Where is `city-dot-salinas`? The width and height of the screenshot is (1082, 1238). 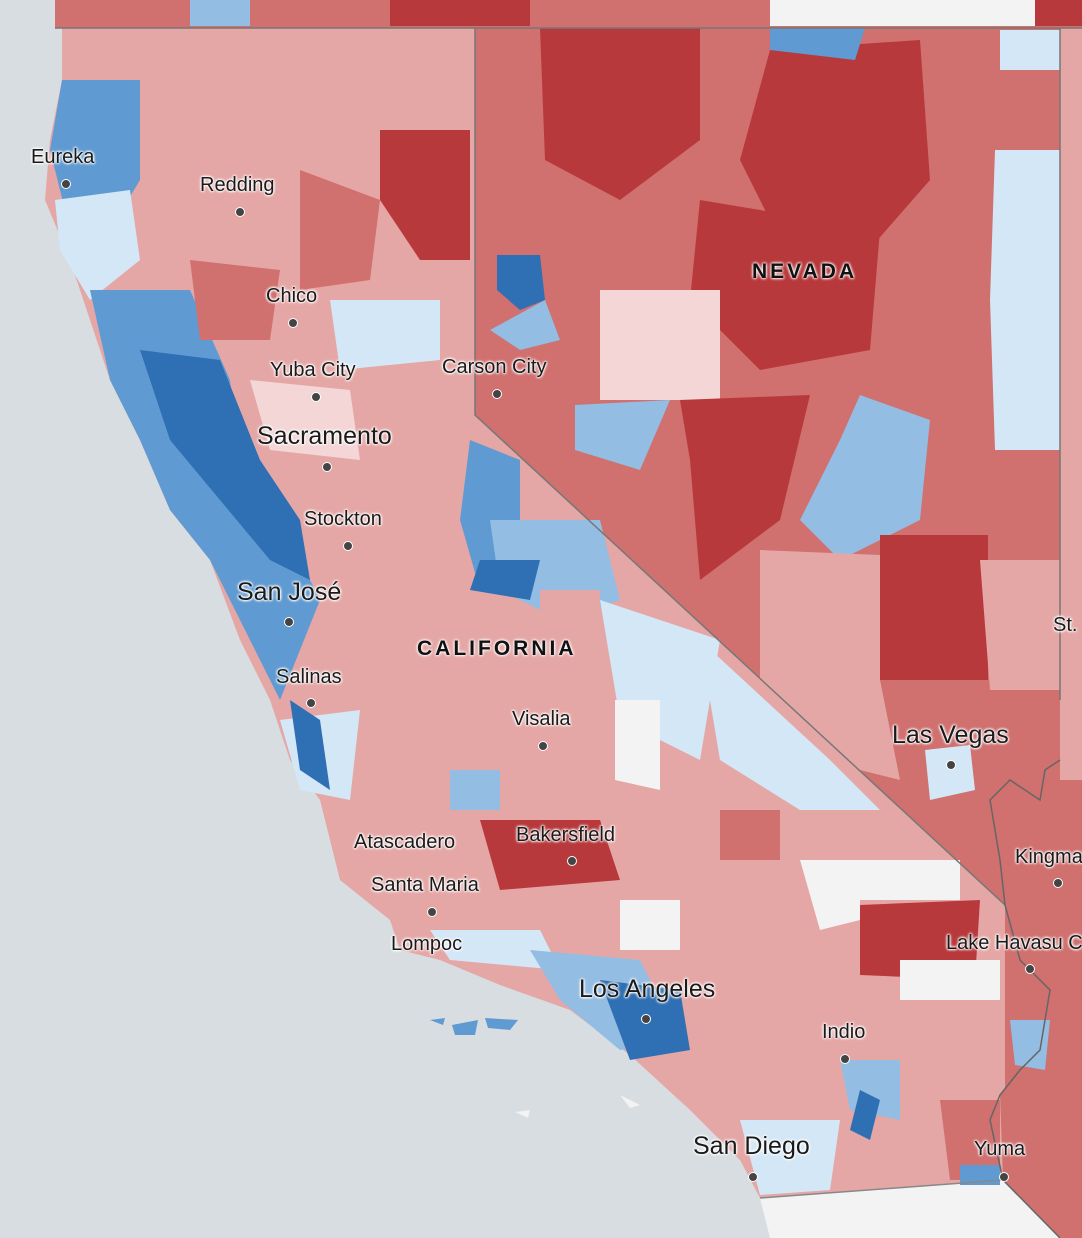
city-dot-salinas is located at coordinates (311, 703).